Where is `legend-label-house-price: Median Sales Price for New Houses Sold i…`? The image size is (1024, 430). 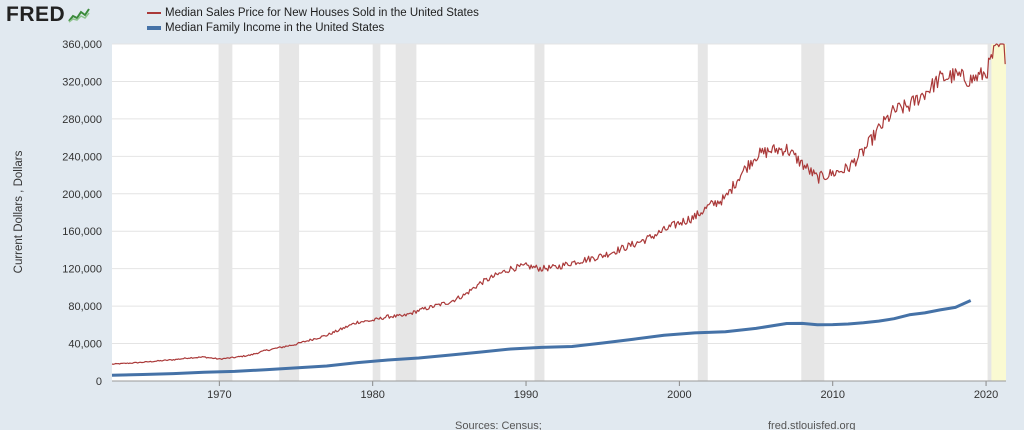
legend-label-house-price: Median Sales Price for New Houses Sold i… is located at coordinates (322, 13).